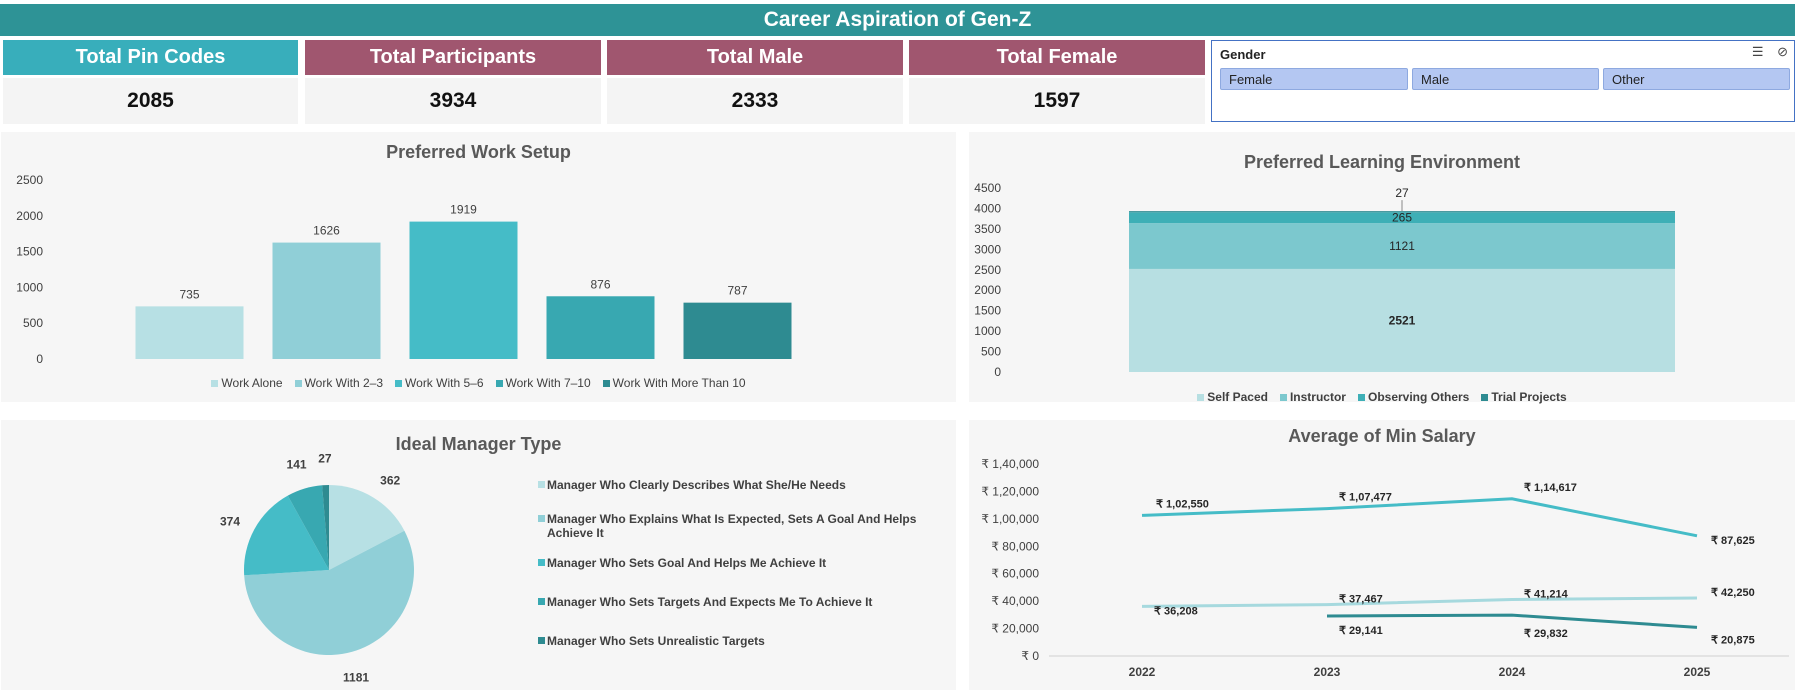 The height and width of the screenshot is (690, 1795). What do you see at coordinates (1010, 464) in the screenshot?
I see `y-tick-label: ₹ 1,40,000` at bounding box center [1010, 464].